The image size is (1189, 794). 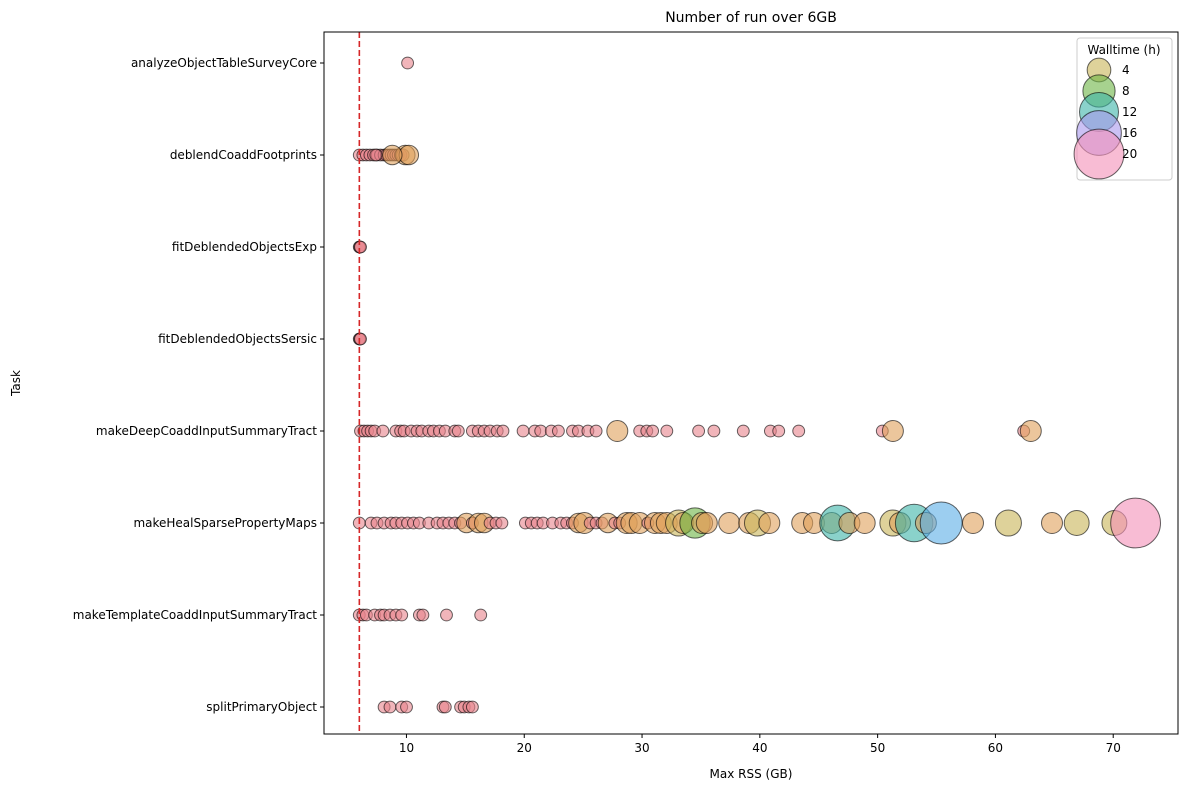 I want to click on legend-title: Walltime (h), so click(x=1123, y=50).